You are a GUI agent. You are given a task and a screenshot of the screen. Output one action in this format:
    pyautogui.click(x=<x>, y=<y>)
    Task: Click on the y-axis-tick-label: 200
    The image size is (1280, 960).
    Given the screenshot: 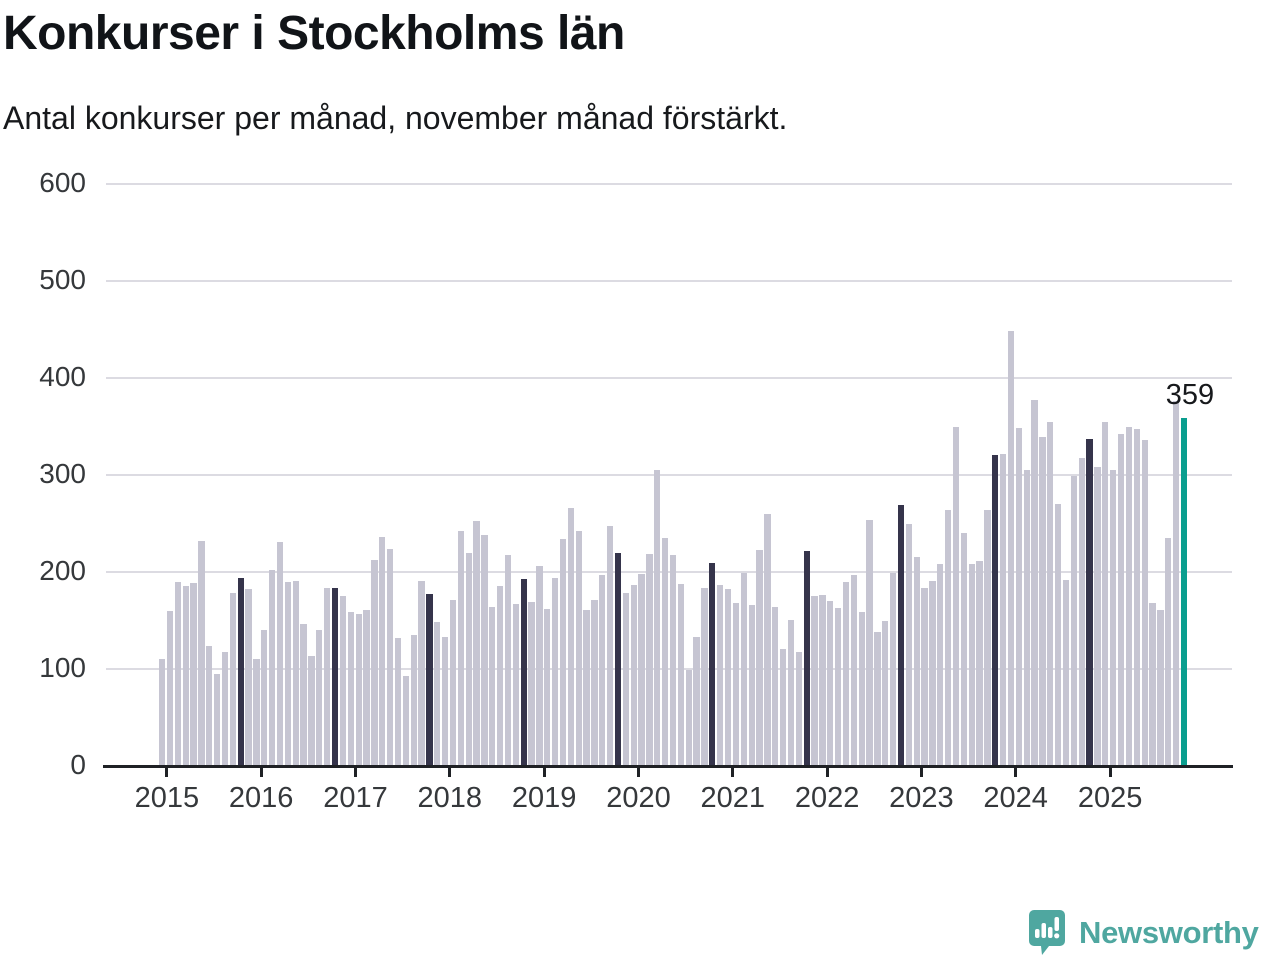 What is the action you would take?
    pyautogui.click(x=62, y=570)
    